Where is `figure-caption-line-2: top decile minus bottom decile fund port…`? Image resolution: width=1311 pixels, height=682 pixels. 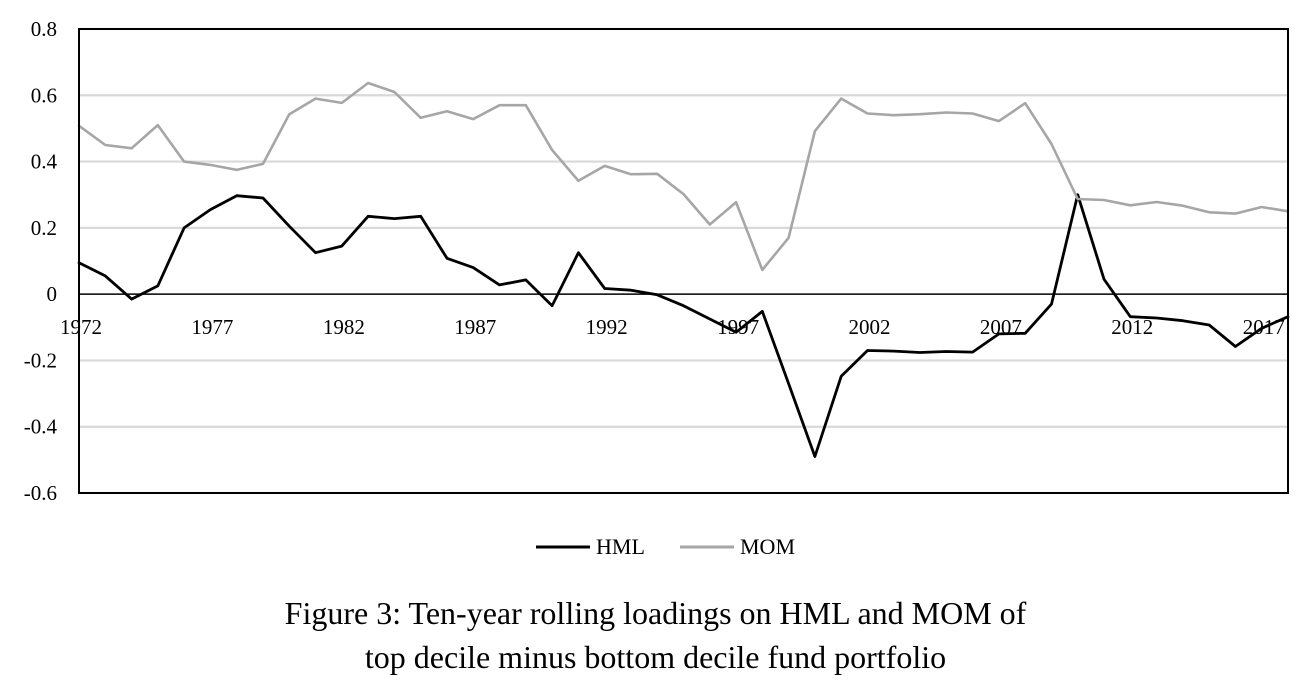
figure-caption-line-2: top decile minus bottom decile fund port… is located at coordinates (655, 657).